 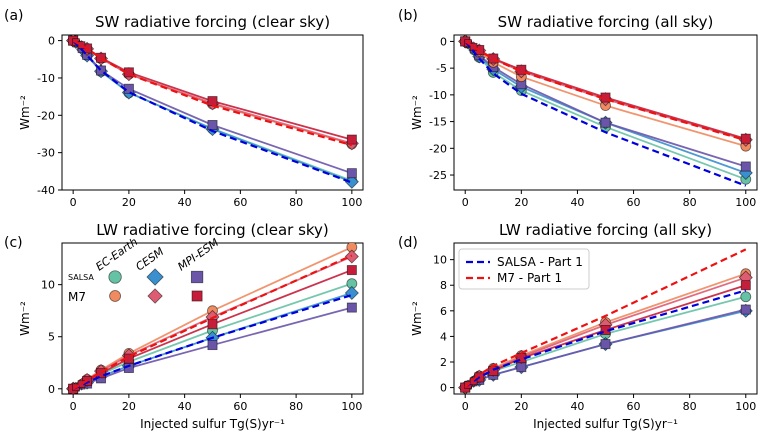 What do you see at coordinates (438, 175) in the screenshot?
I see `y-tick-label: -25` at bounding box center [438, 175].